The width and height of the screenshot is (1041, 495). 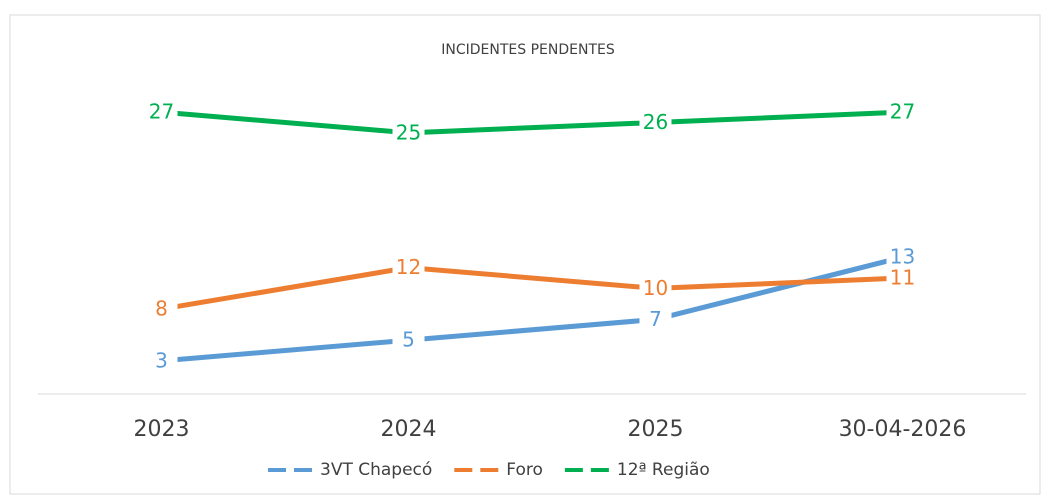 I want to click on data-label: 8, so click(x=161, y=309).